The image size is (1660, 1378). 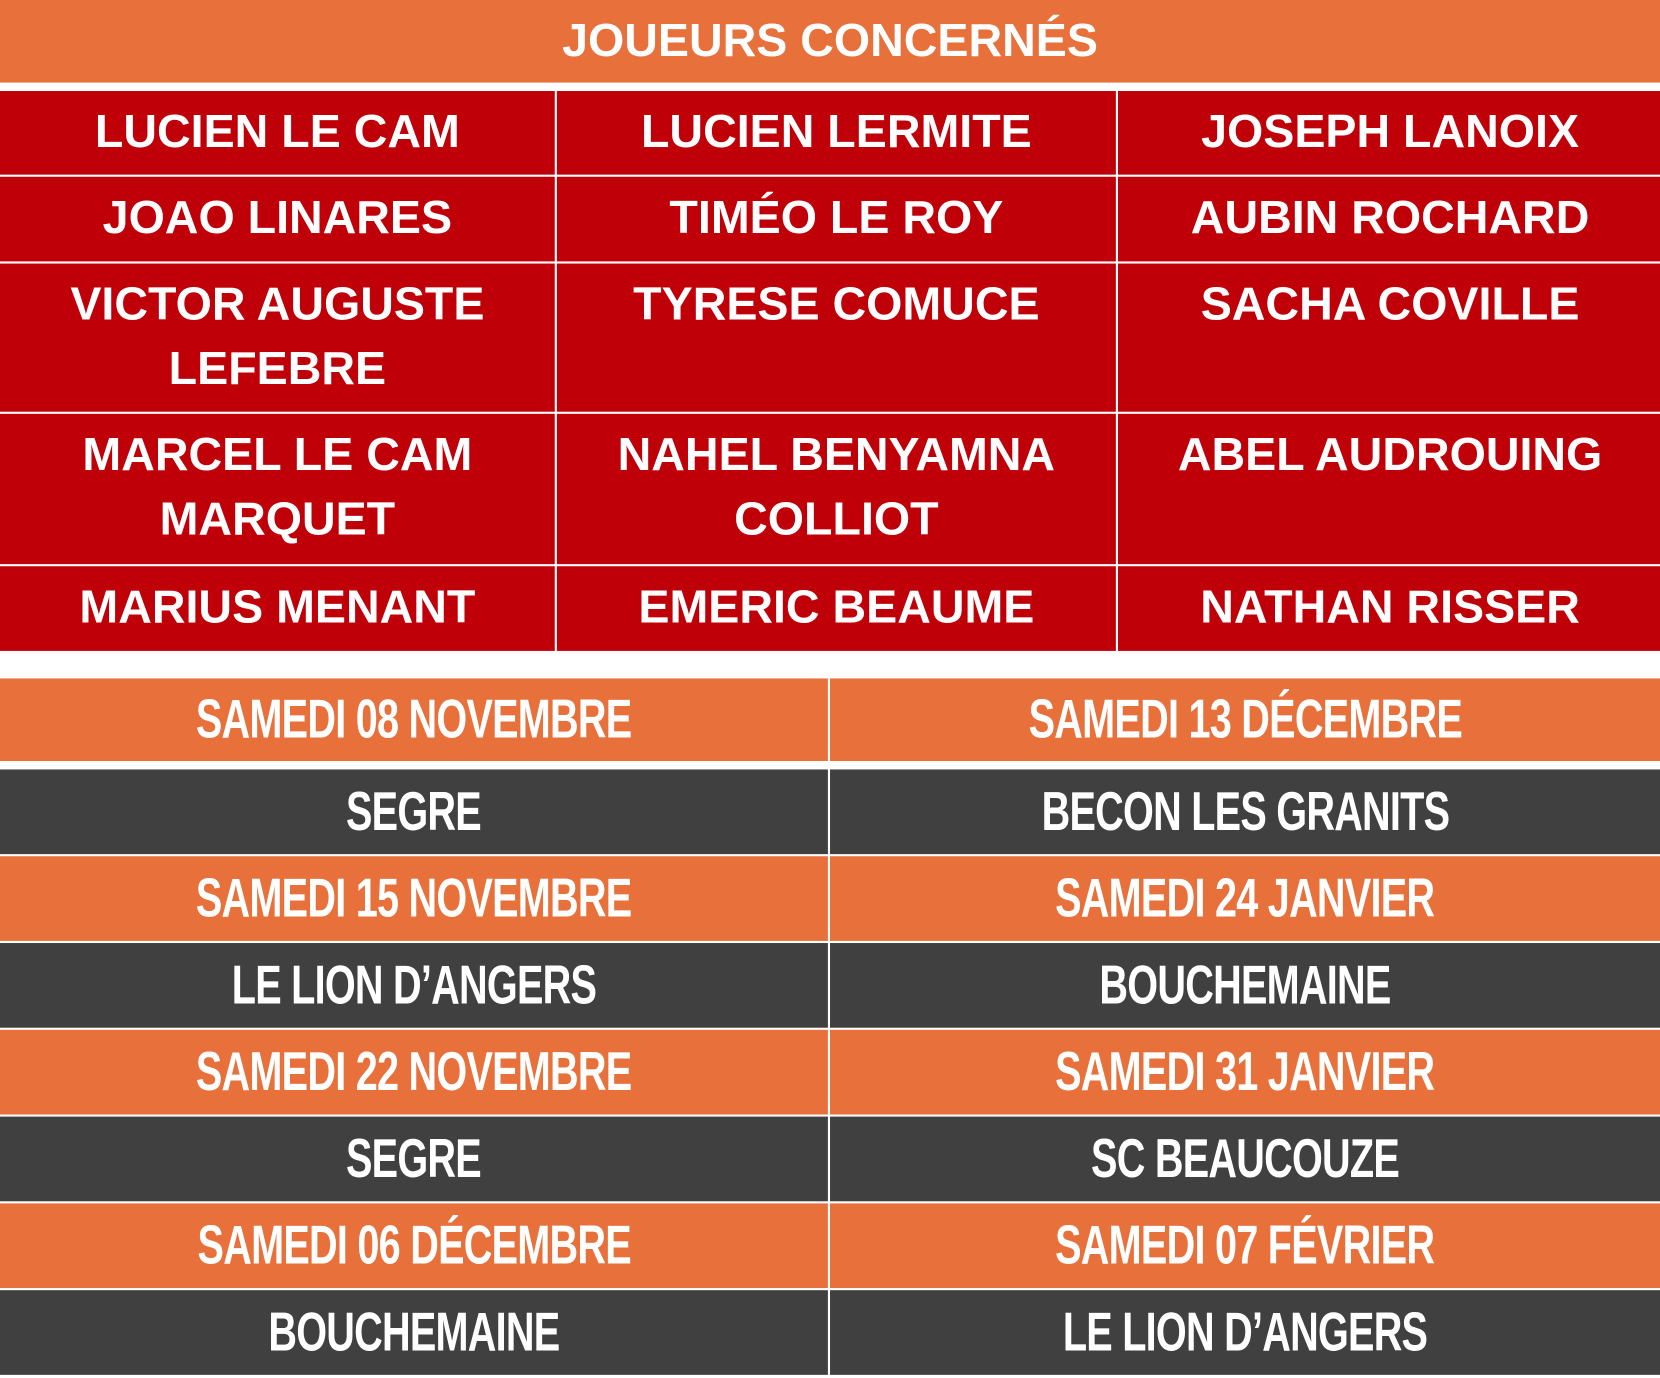 I want to click on match-date-text: SAMEDI 13 DÉCEMBRE, so click(x=1245, y=720).